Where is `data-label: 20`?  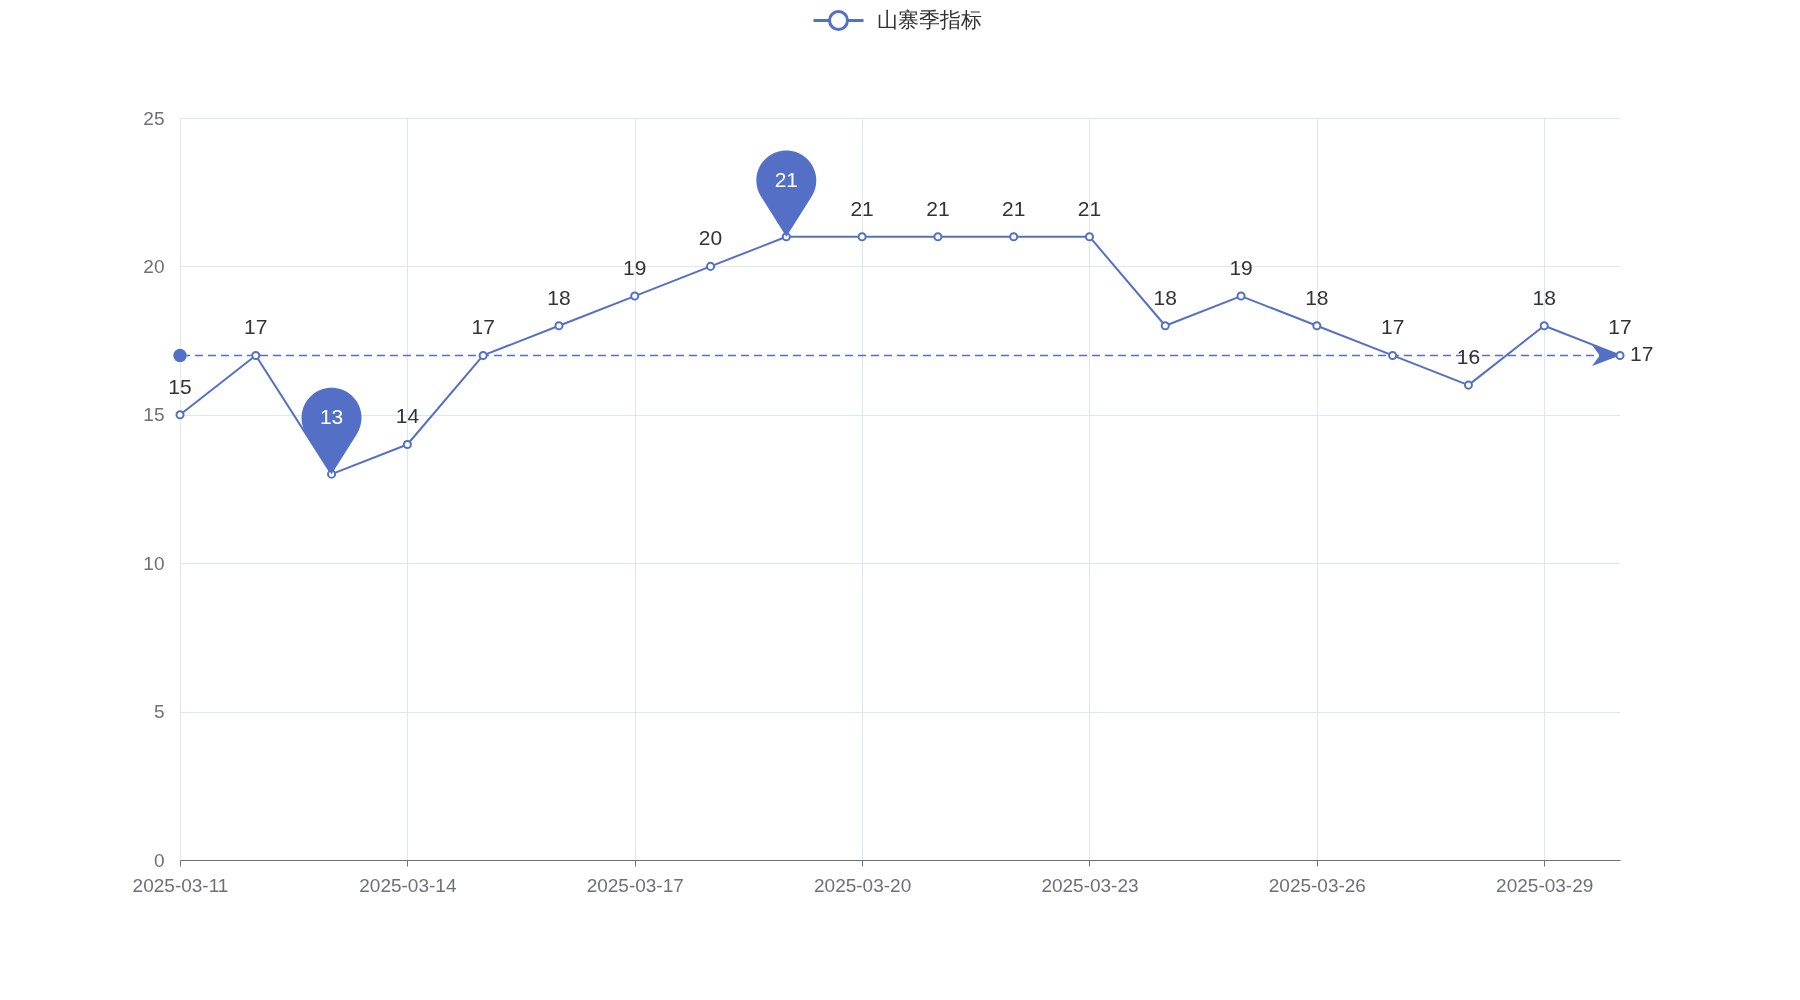
data-label: 20 is located at coordinates (710, 238).